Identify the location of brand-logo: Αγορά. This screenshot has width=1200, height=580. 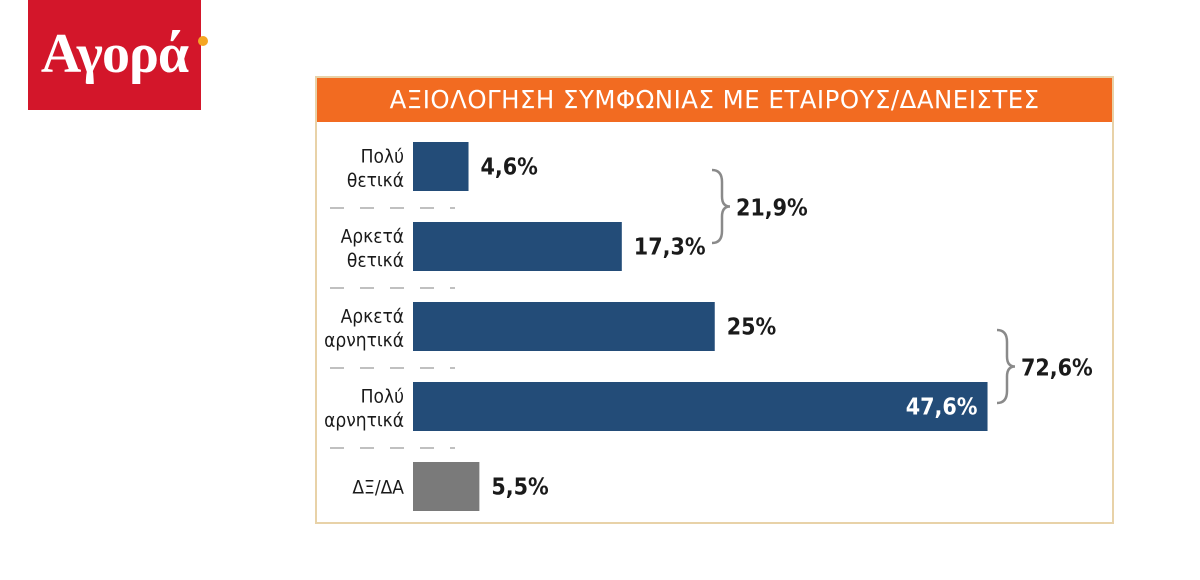
(118, 55).